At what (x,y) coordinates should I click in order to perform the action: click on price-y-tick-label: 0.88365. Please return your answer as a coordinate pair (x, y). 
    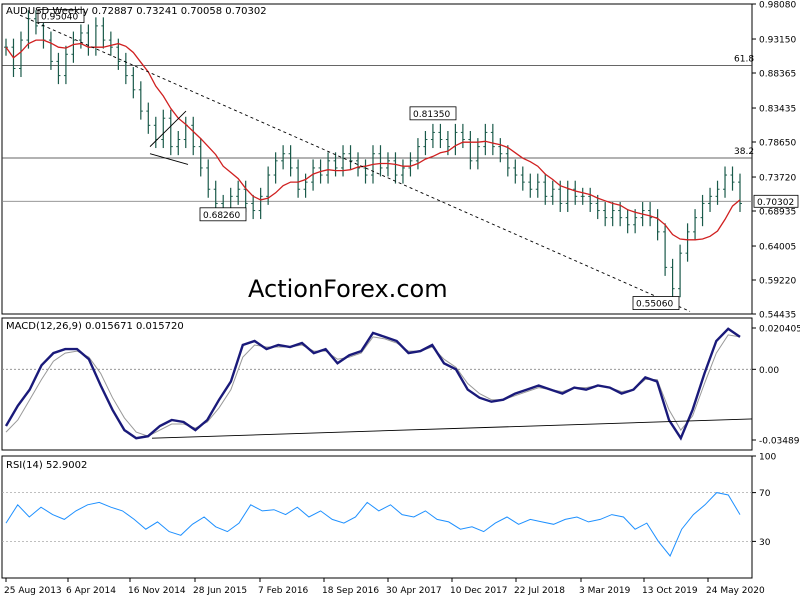
    Looking at the image, I should click on (777, 75).